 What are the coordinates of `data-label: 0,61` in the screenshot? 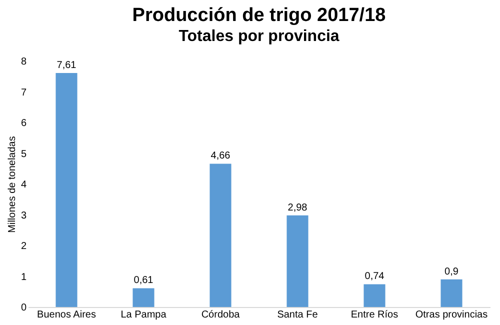 It's located at (144, 280).